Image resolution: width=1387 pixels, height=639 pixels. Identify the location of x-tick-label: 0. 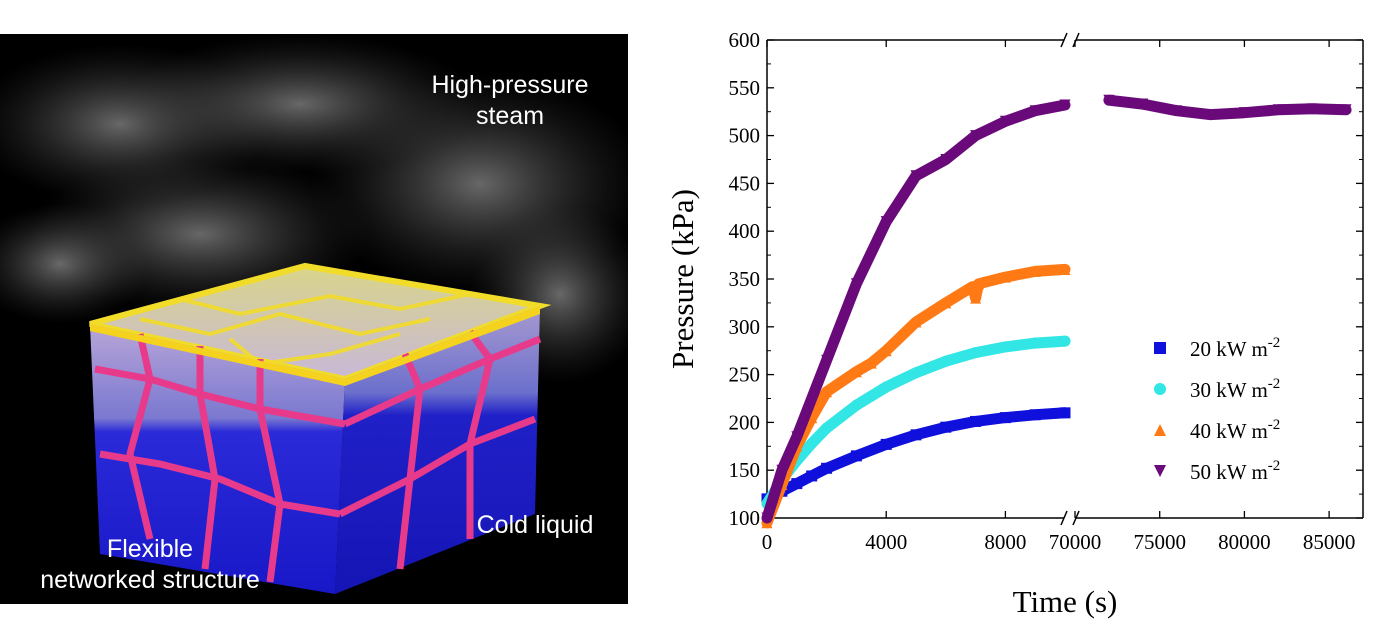
(767, 542).